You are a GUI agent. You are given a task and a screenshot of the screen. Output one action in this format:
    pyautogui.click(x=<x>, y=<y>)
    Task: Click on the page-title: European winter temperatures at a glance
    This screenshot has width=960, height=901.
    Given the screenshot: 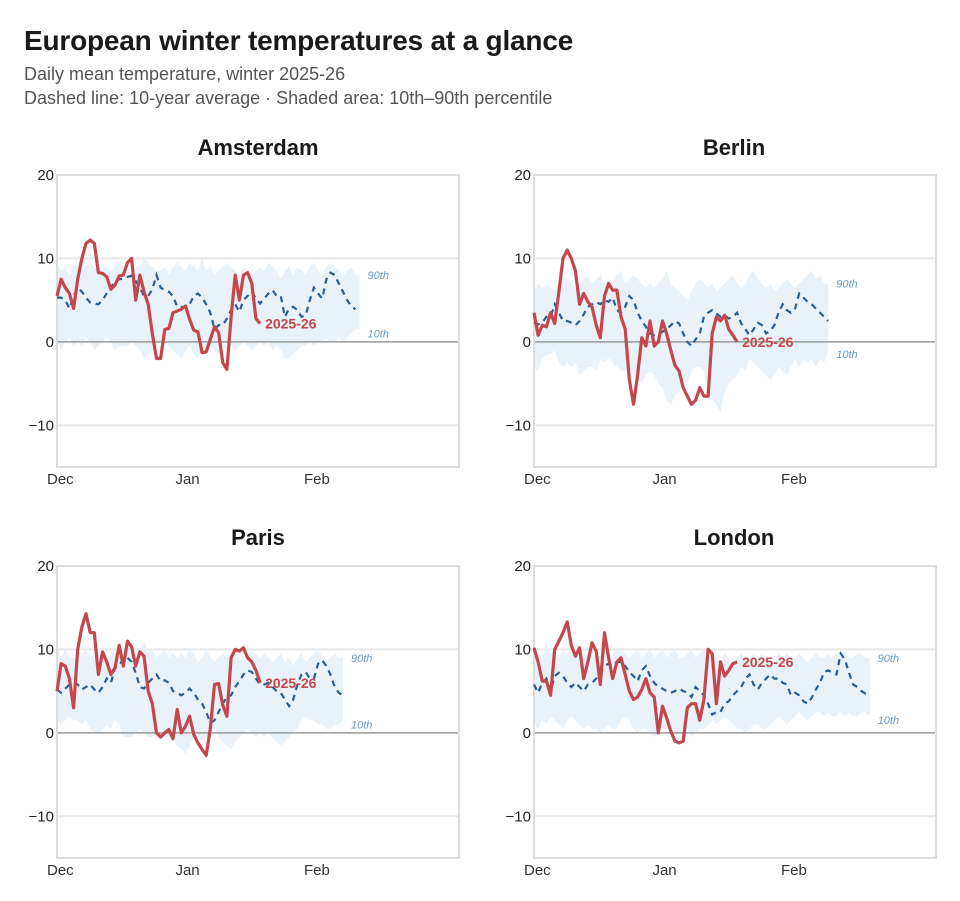 What is the action you would take?
    pyautogui.click(x=299, y=40)
    